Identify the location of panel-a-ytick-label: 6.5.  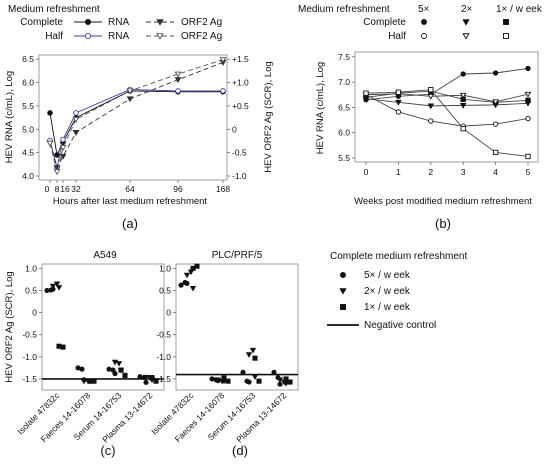
(28, 59).